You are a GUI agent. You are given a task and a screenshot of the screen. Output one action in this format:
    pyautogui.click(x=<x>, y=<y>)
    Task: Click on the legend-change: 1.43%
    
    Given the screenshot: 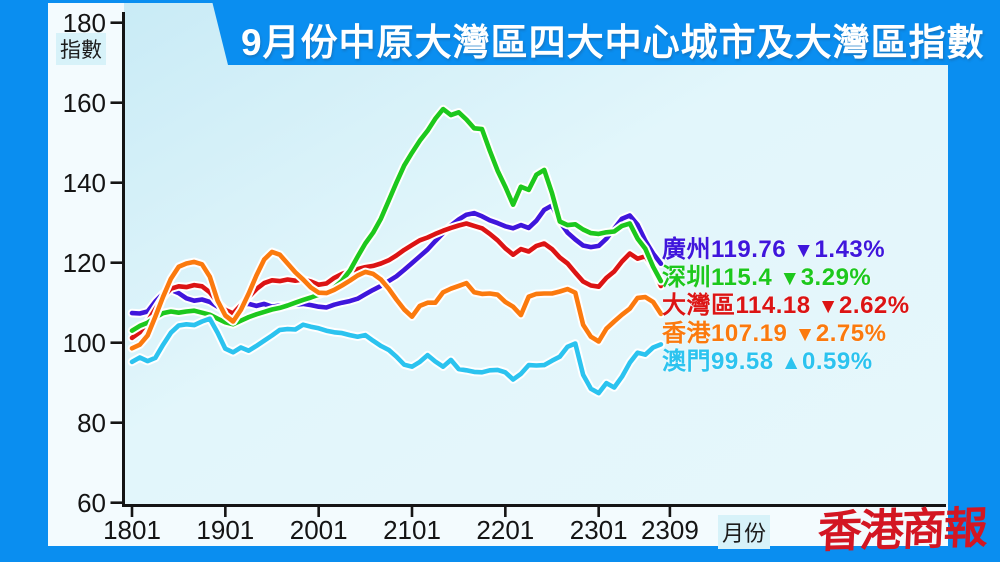 What is the action you would take?
    pyautogui.click(x=850, y=249)
    